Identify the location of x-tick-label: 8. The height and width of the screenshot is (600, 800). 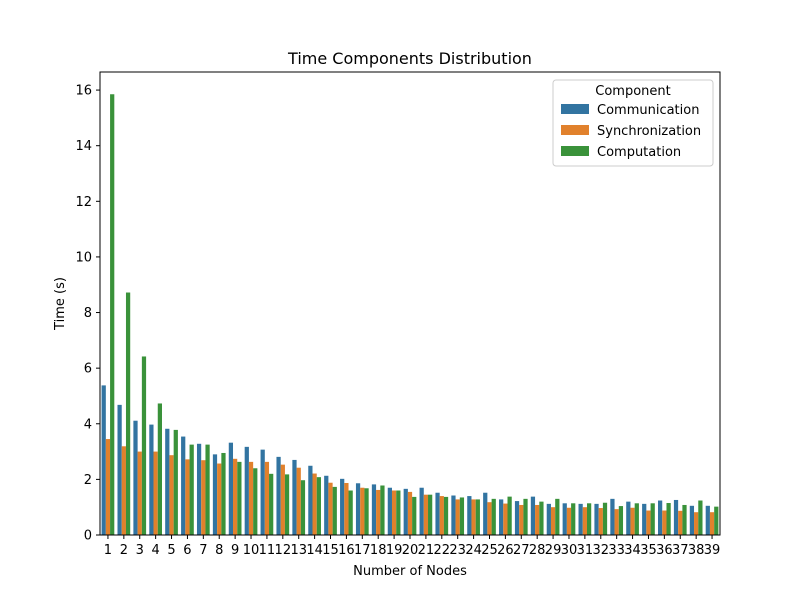
(219, 550).